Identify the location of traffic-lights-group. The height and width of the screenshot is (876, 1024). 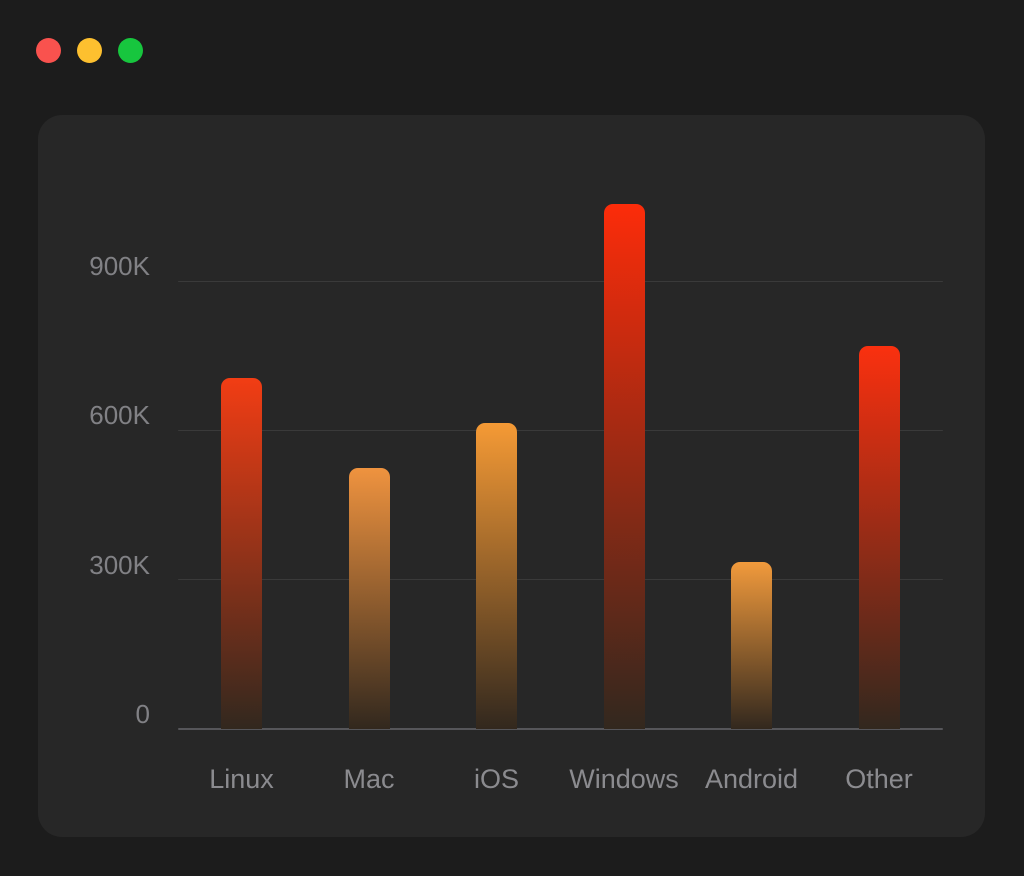
(89, 50).